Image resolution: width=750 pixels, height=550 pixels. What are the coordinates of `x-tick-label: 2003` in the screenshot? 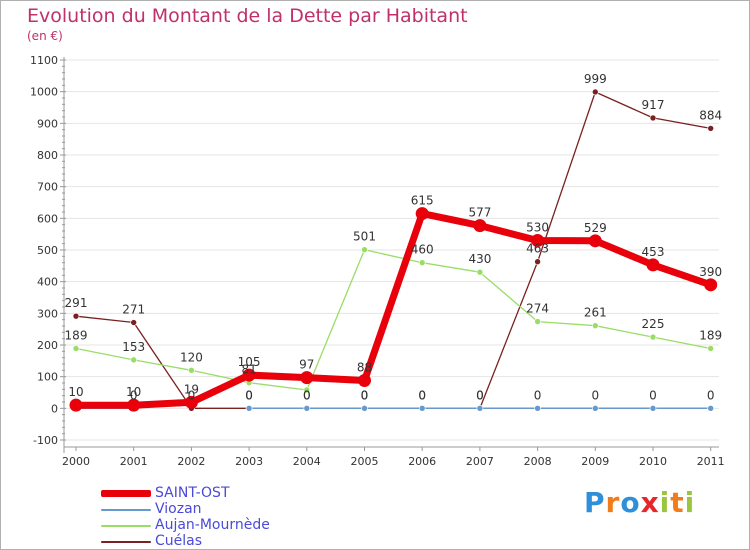 It's located at (249, 461).